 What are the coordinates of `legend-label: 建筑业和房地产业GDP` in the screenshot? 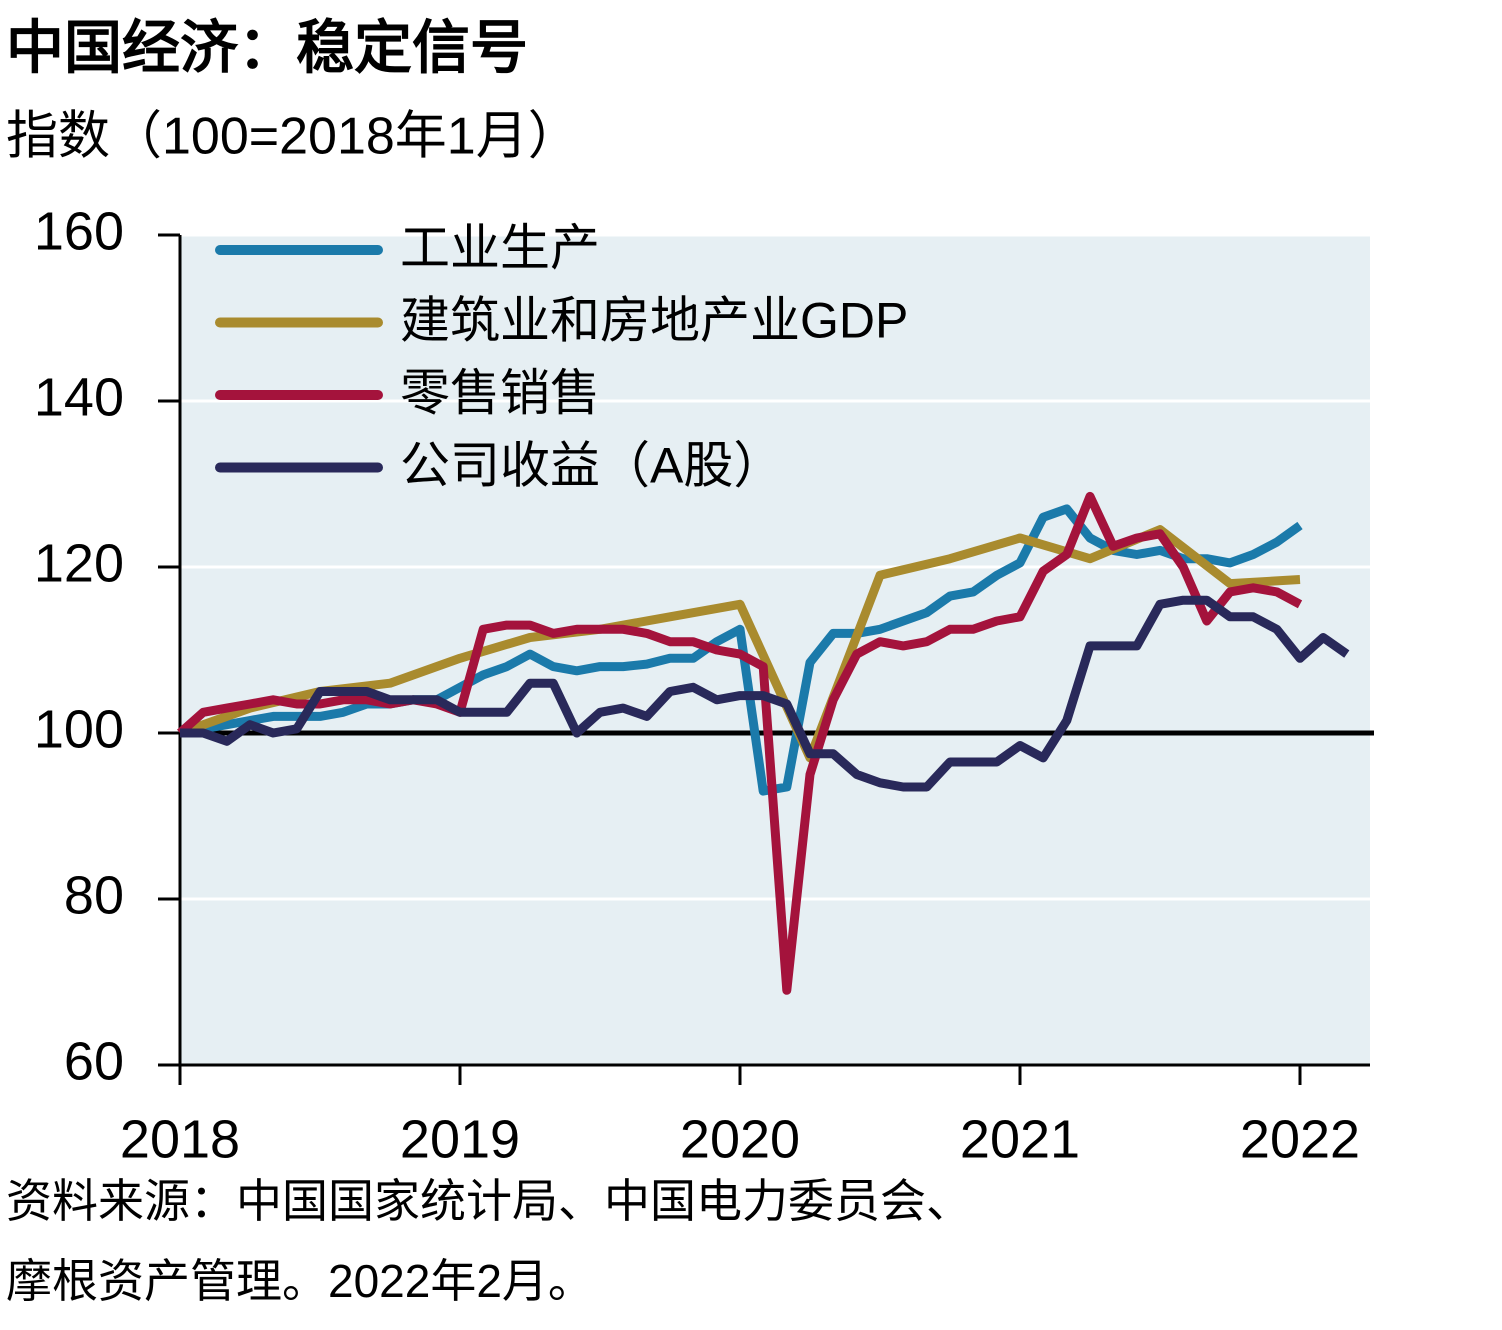 It's located at (654, 321).